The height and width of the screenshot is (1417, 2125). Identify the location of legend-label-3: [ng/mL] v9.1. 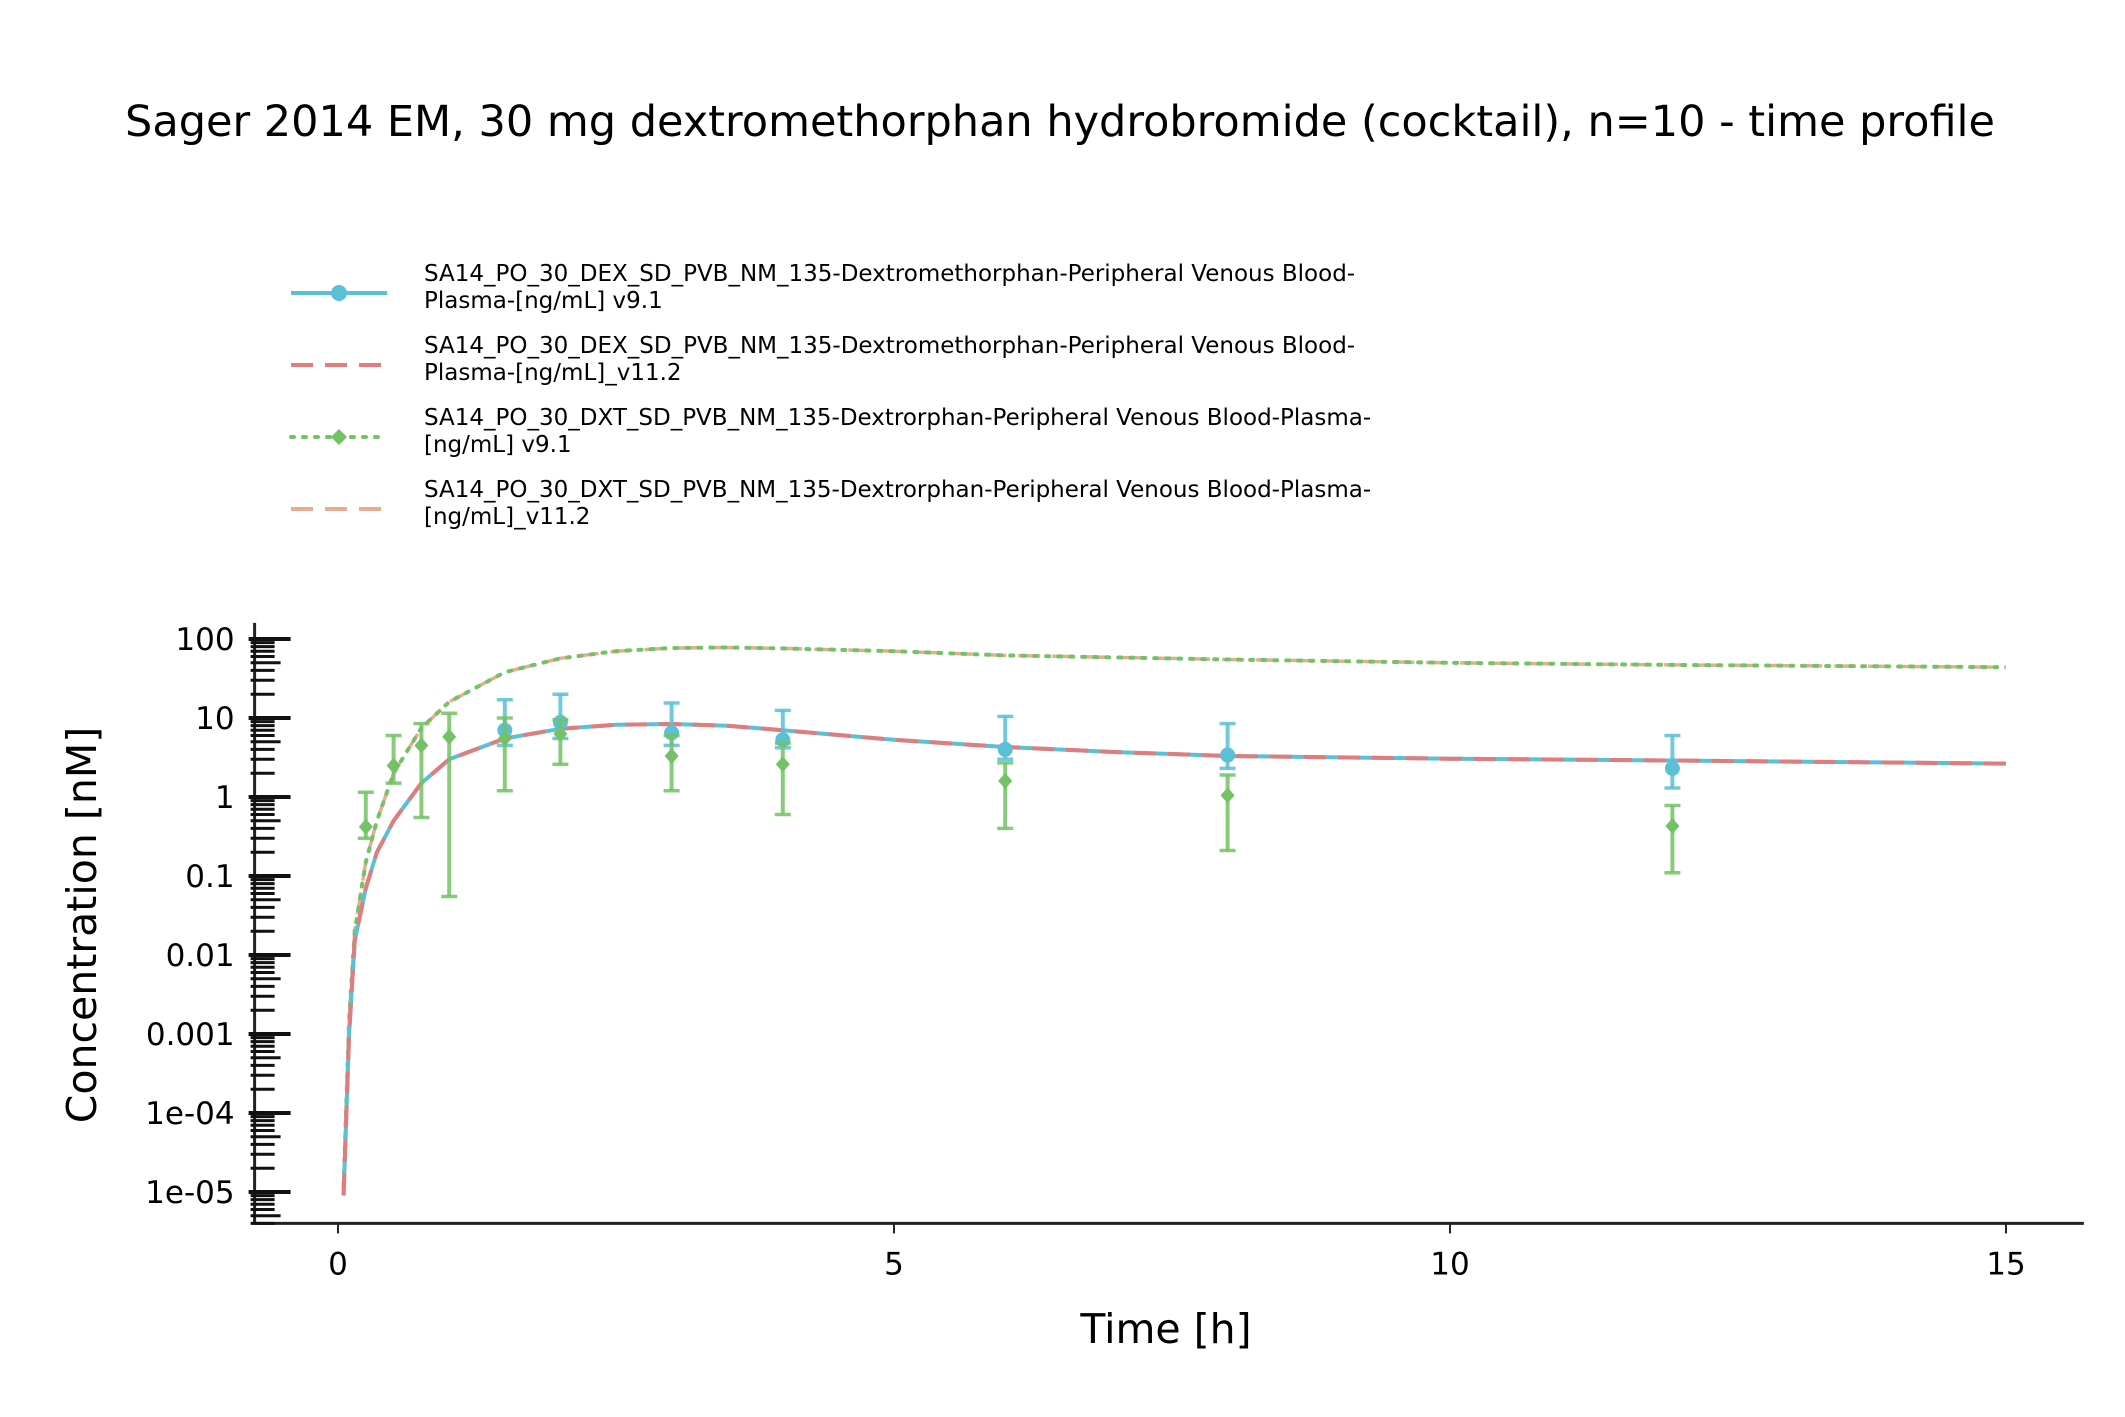
(498, 445).